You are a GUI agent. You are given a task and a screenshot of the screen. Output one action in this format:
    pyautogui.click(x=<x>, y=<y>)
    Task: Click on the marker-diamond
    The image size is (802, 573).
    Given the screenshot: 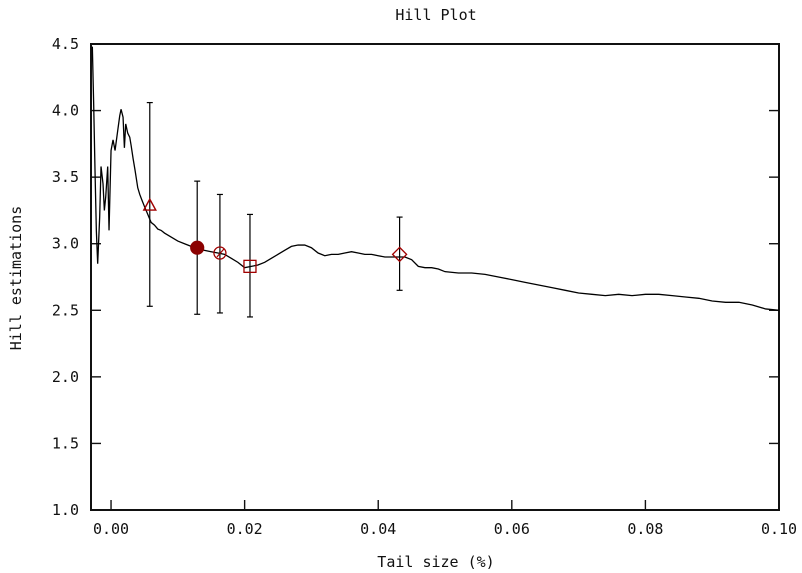 What is the action you would take?
    pyautogui.click(x=399, y=254)
    